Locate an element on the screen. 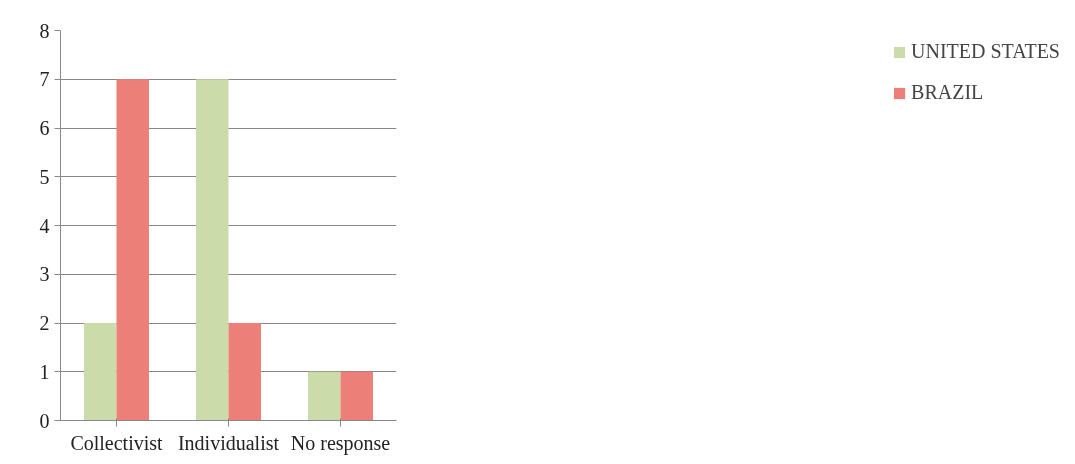 The image size is (1075, 464). x-tick-label: No response is located at coordinates (340, 443).